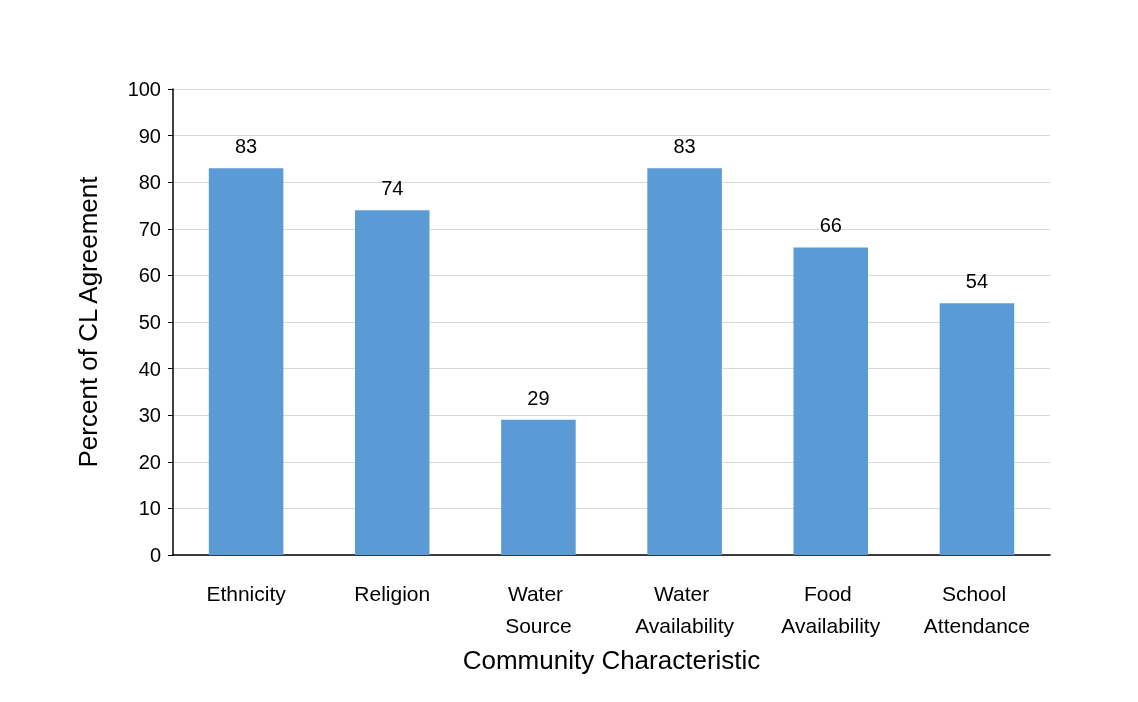 The image size is (1138, 702). I want to click on y-tick-label: 80, so click(149, 182).